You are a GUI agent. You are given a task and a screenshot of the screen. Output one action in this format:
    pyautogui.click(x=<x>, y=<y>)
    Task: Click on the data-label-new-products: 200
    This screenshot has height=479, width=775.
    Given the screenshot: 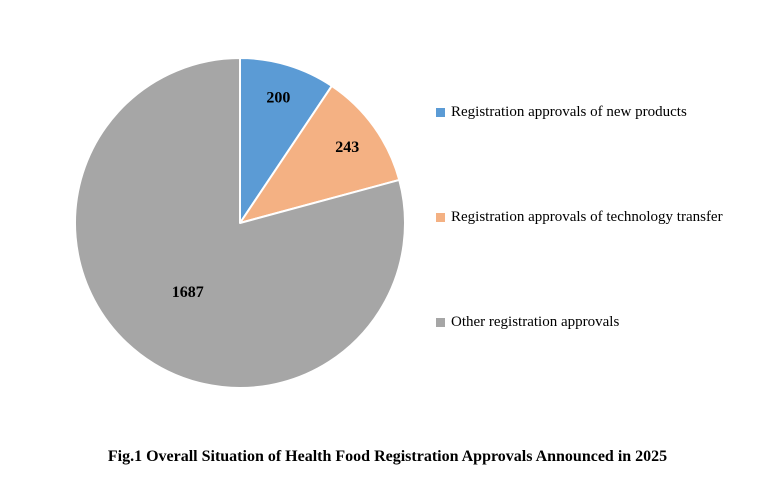 What is the action you would take?
    pyautogui.click(x=278, y=98)
    